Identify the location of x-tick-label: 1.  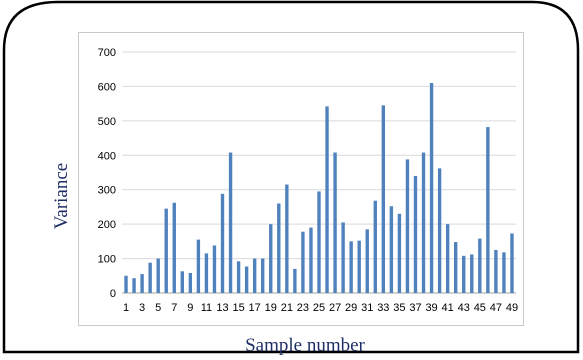
(126, 308).